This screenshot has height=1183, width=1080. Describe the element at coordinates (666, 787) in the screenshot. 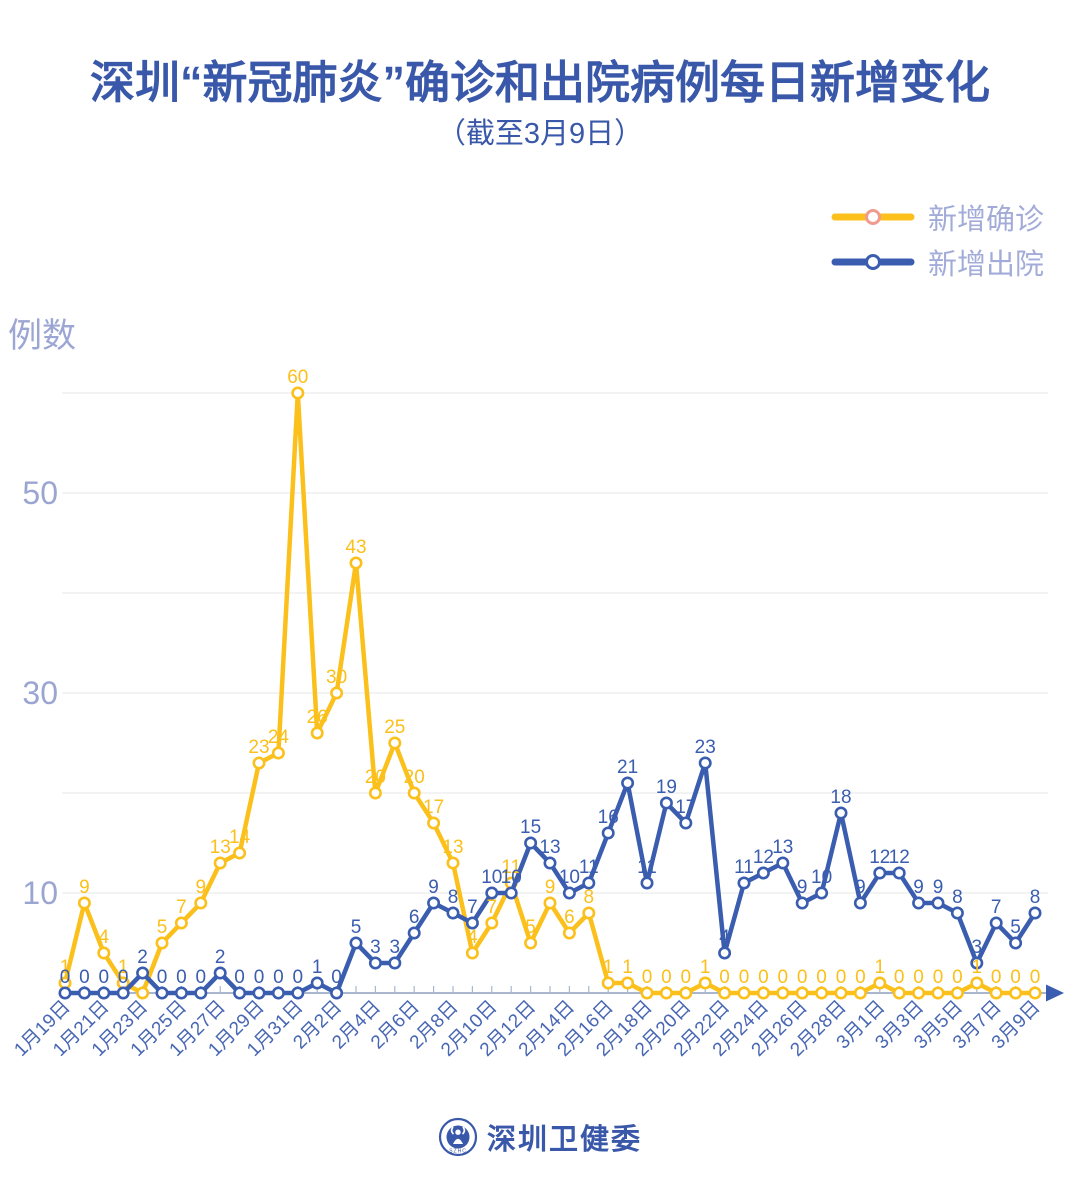

I see `data-point-value-label: 19` at that location.